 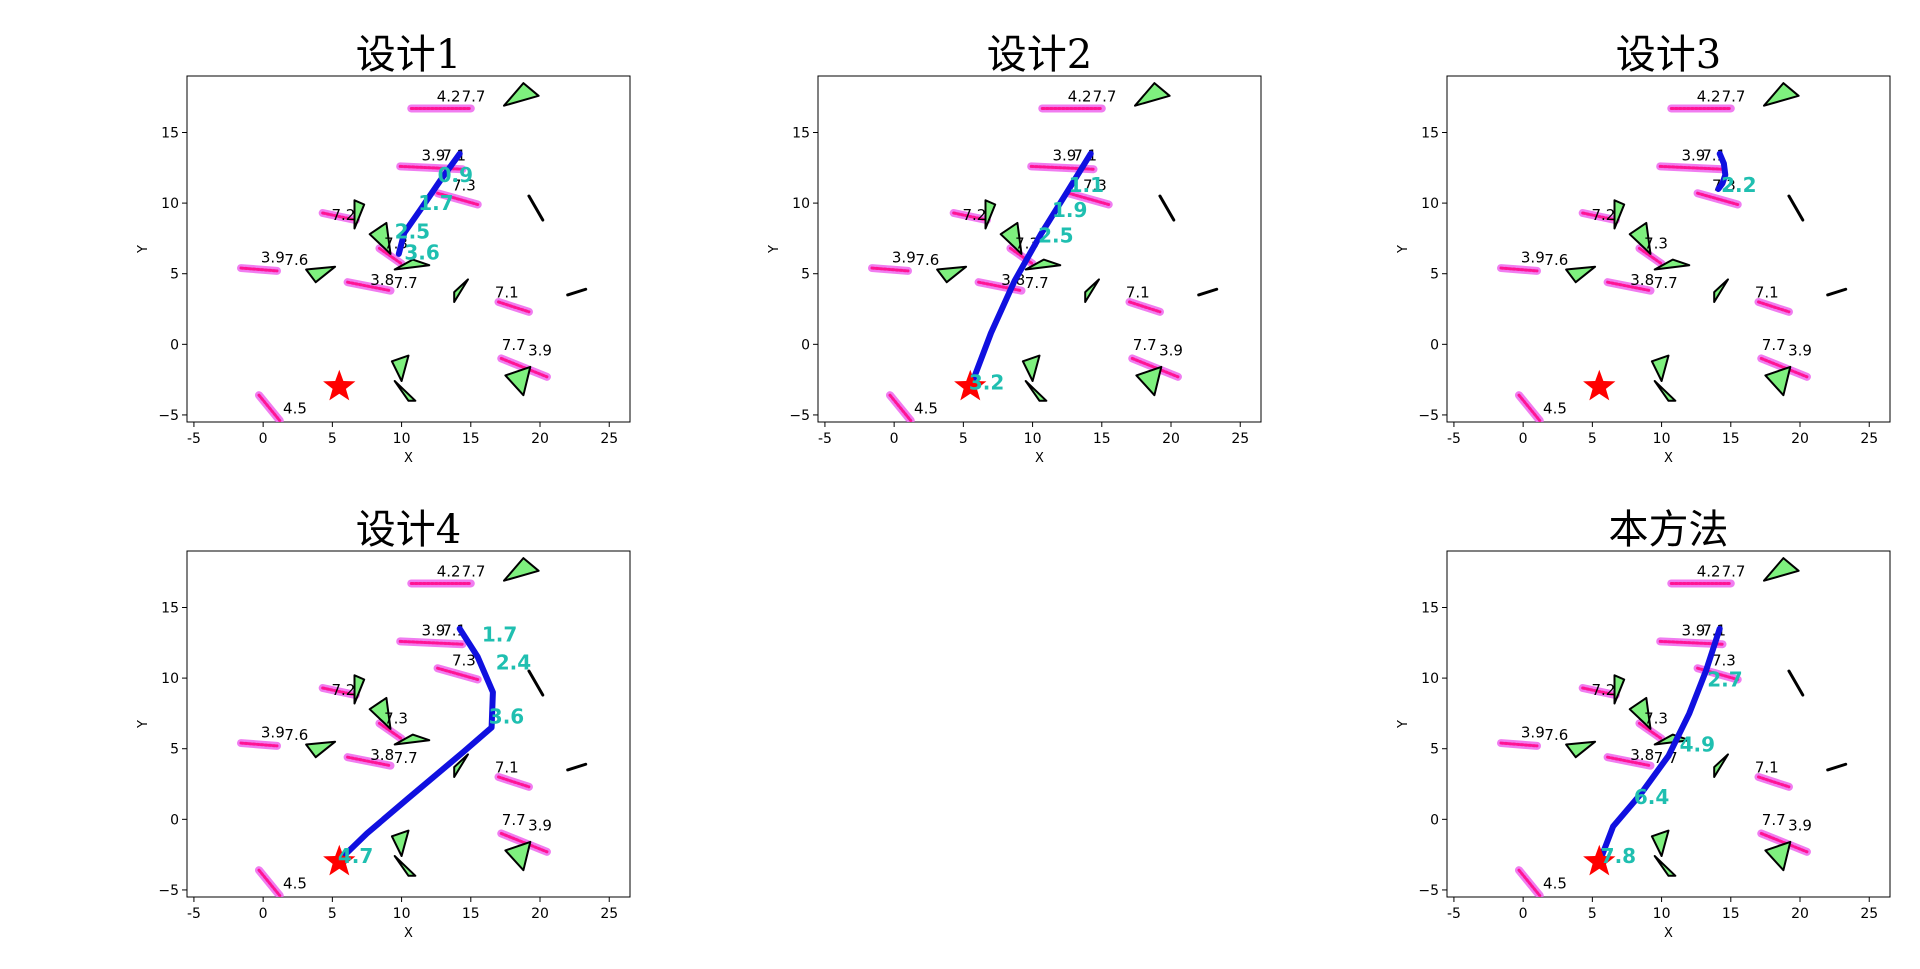 I want to click on goal-star, so click(x=970, y=385).